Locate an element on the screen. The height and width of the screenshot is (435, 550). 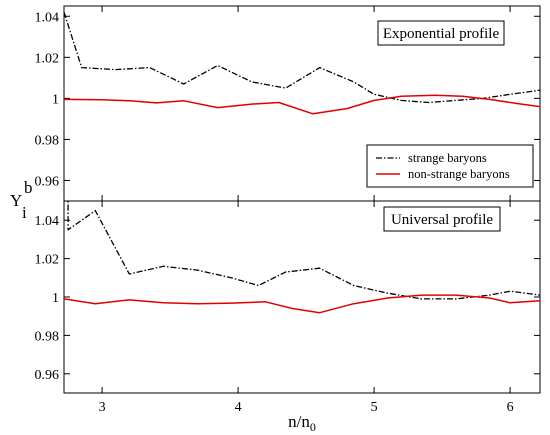
series-line-nonstrange-top is located at coordinates (302, 104).